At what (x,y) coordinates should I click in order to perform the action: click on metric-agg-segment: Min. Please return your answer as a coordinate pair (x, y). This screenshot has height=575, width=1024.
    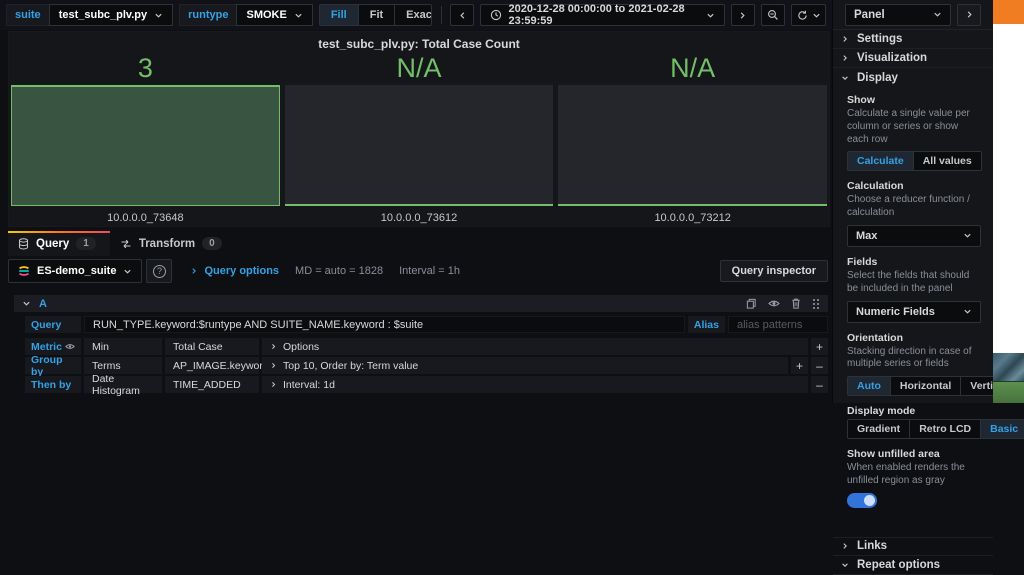
    Looking at the image, I should click on (123, 346).